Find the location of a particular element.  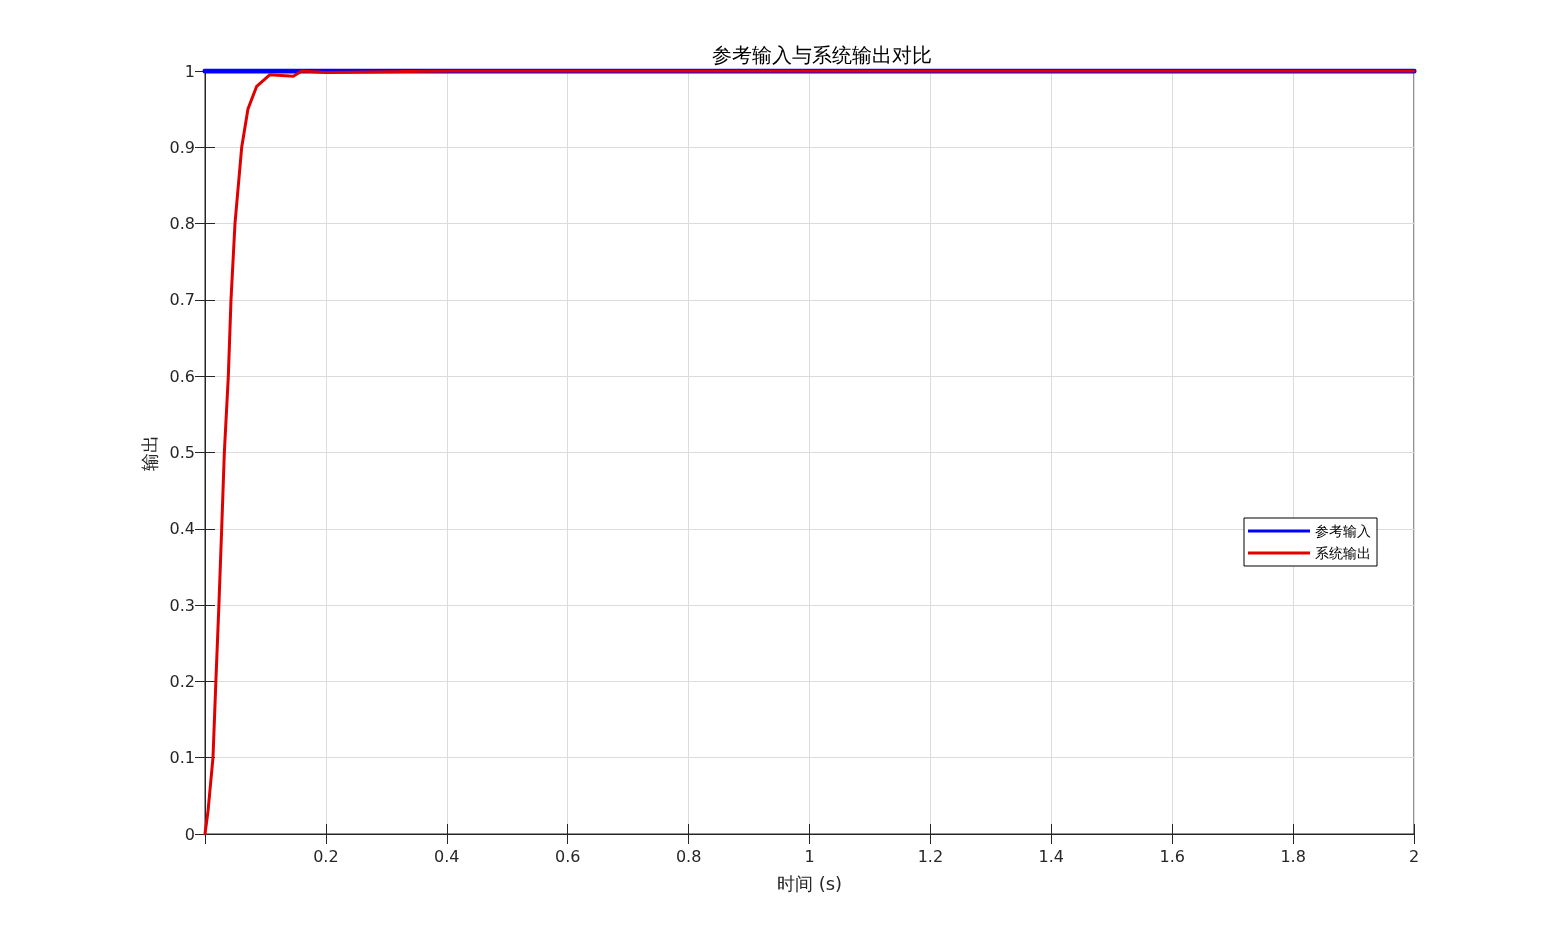

x-tick-label: 1.2 is located at coordinates (930, 856).